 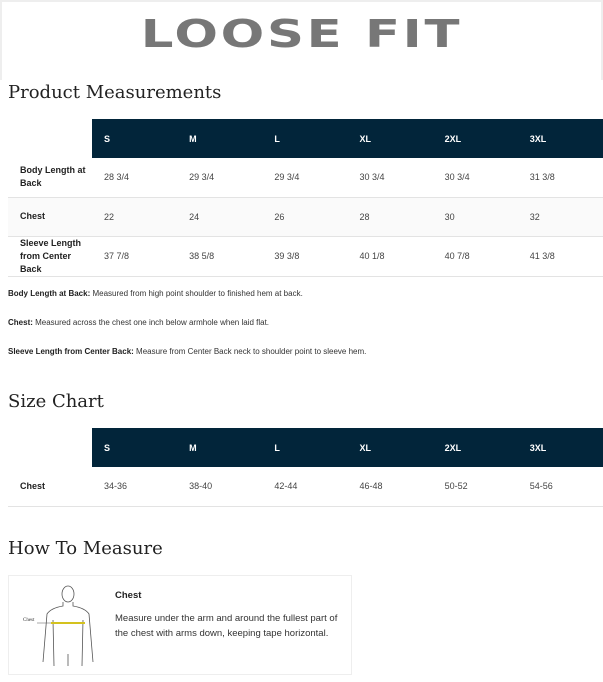 What do you see at coordinates (560, 178) in the screenshot?
I see `cell: 31 3/8` at bounding box center [560, 178].